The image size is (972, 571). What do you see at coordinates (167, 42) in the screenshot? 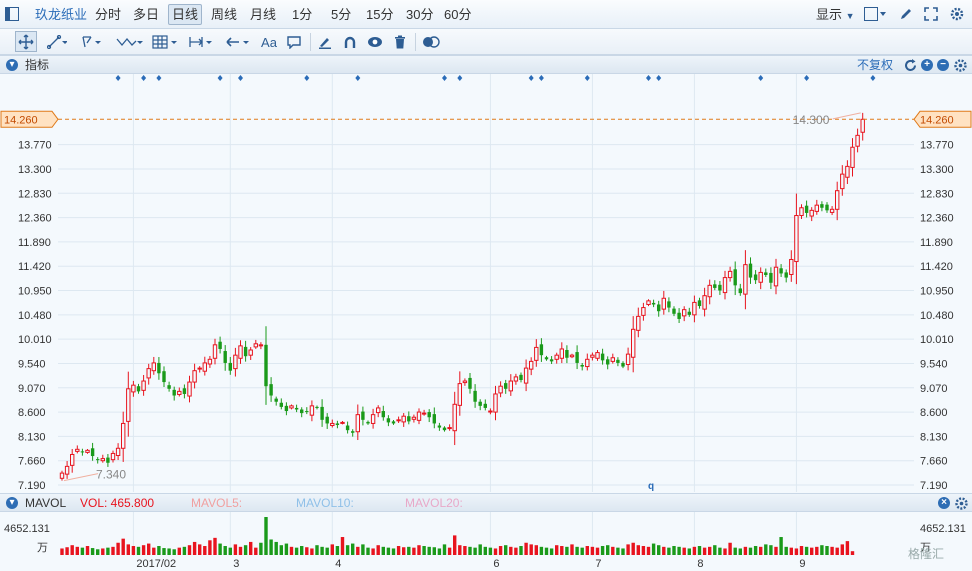
I see `grid-tool-icon` at bounding box center [167, 42].